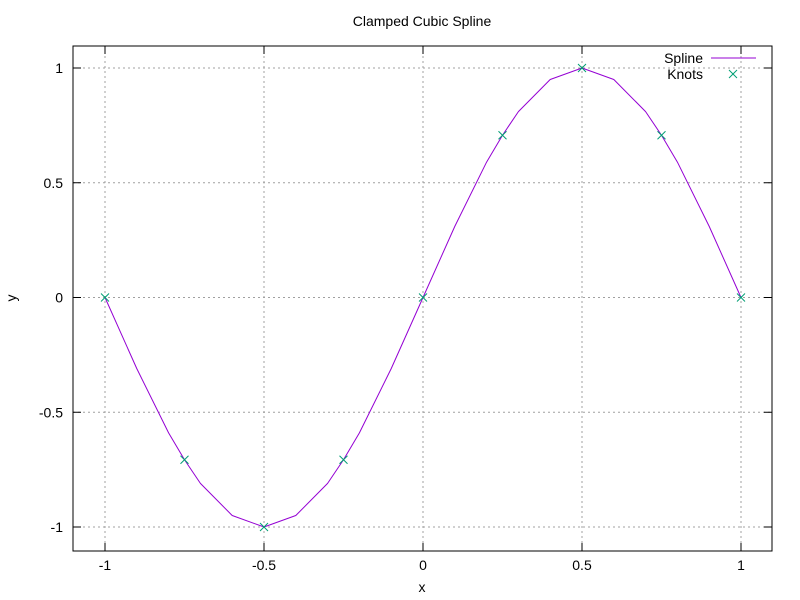 This screenshot has width=800, height=600. Describe the element at coordinates (57, 527) in the screenshot. I see `y-tick-label: -1` at that location.